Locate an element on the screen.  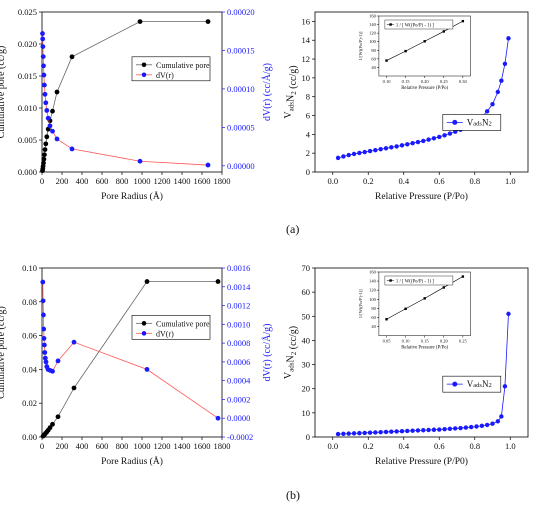
inset-y-tick-label: 100 is located at coordinates (373, 41).